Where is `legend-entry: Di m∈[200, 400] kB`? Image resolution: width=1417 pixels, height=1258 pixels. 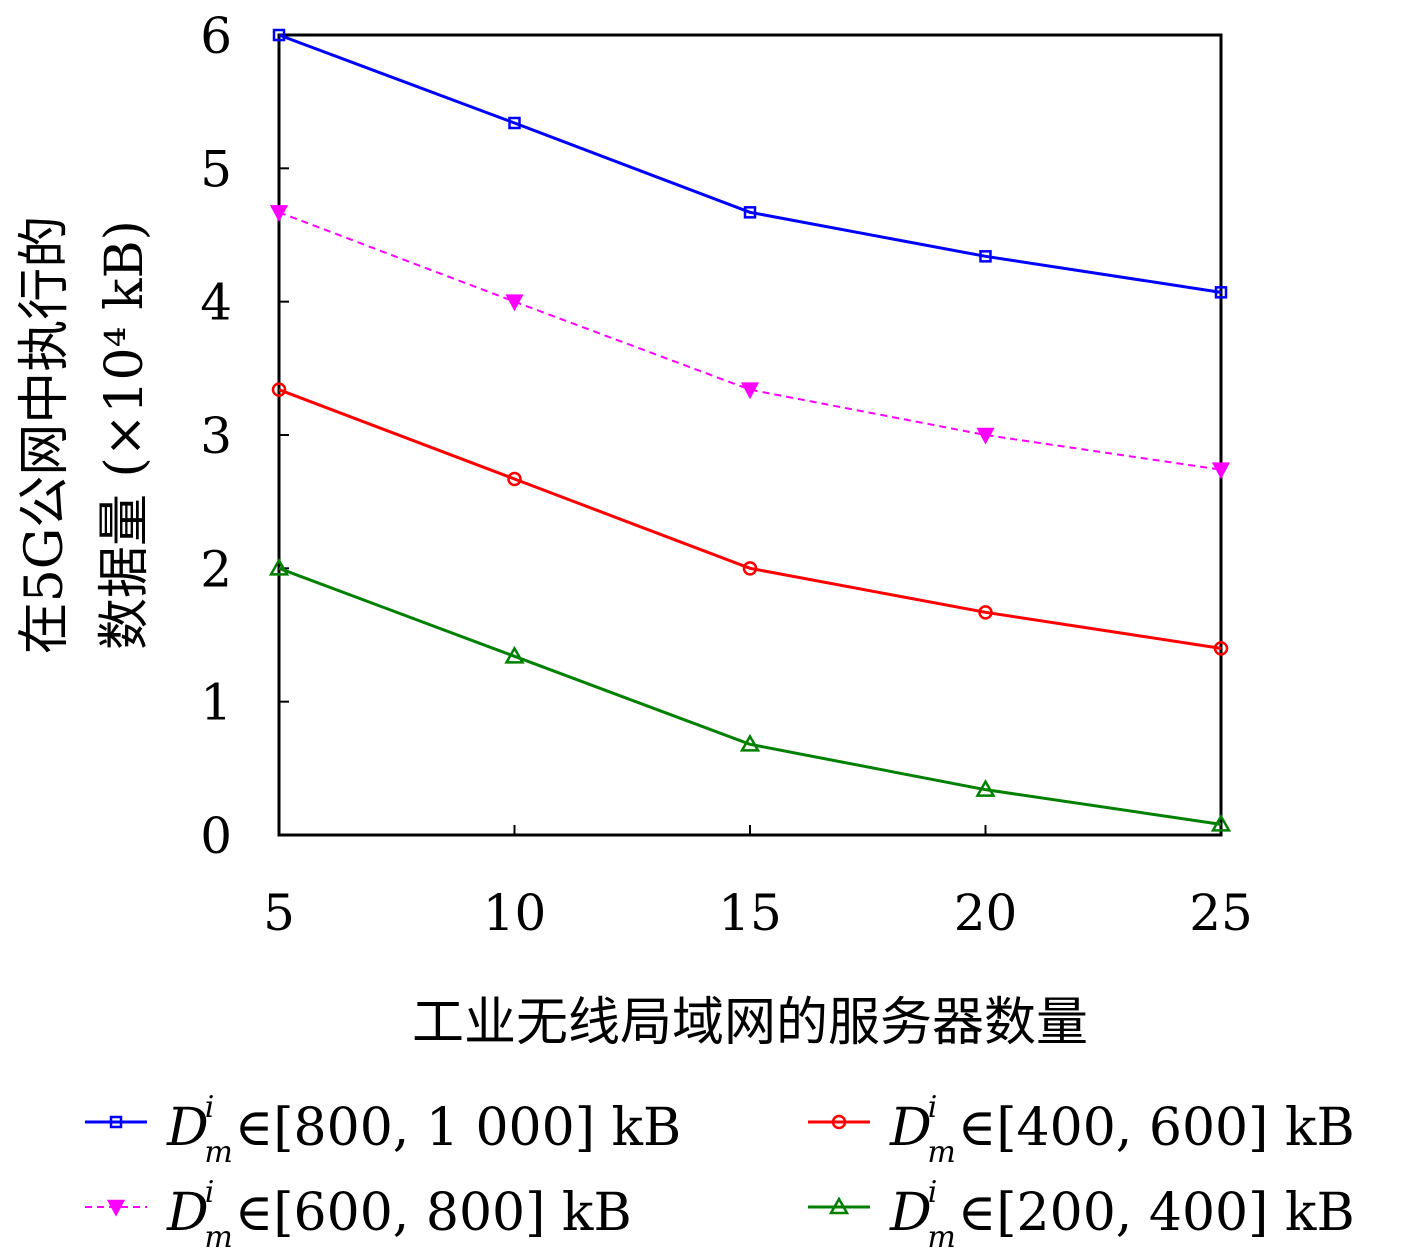 legend-entry: Di m∈[200, 400] kB is located at coordinates (1081, 1215).